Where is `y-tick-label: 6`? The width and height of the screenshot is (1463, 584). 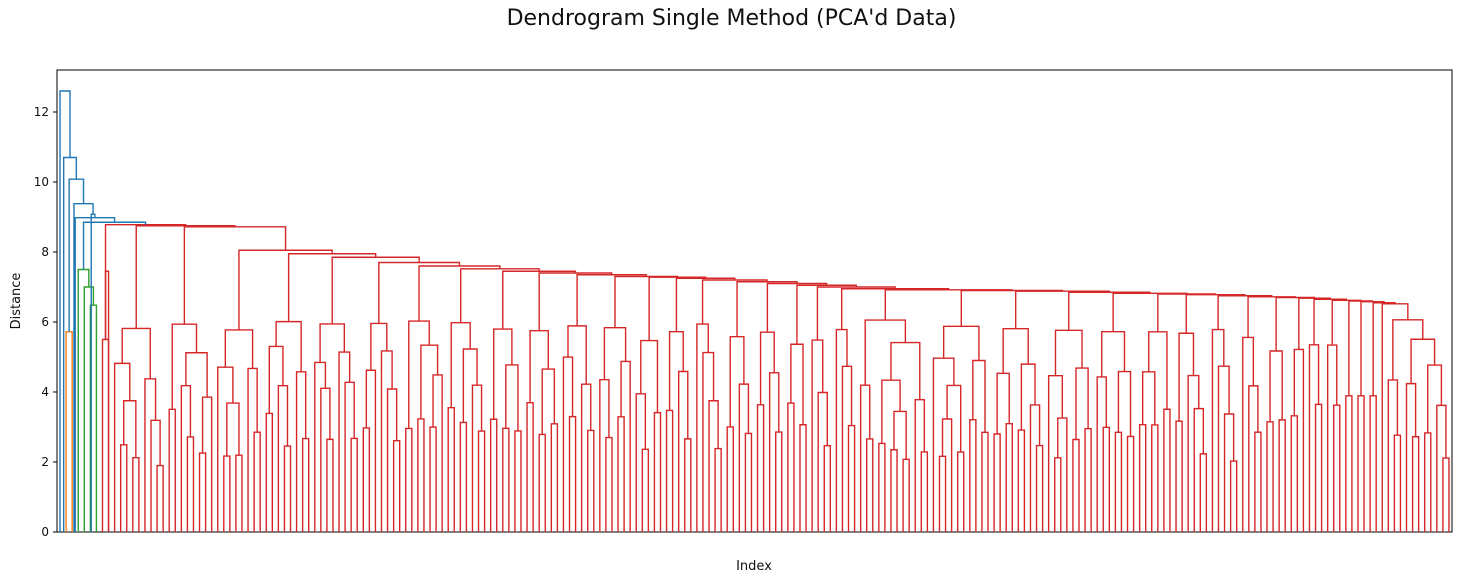
y-tick-label: 6 is located at coordinates (45, 322).